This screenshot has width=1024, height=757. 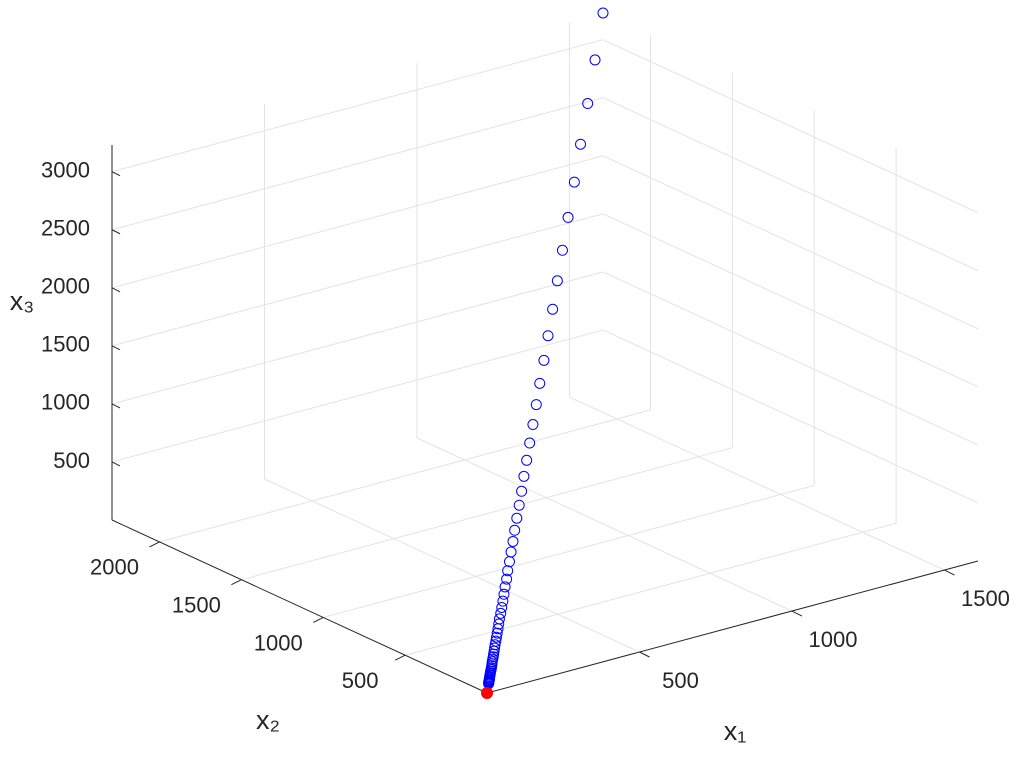 I want to click on x3-tick-label: 2000, so click(x=65, y=286).